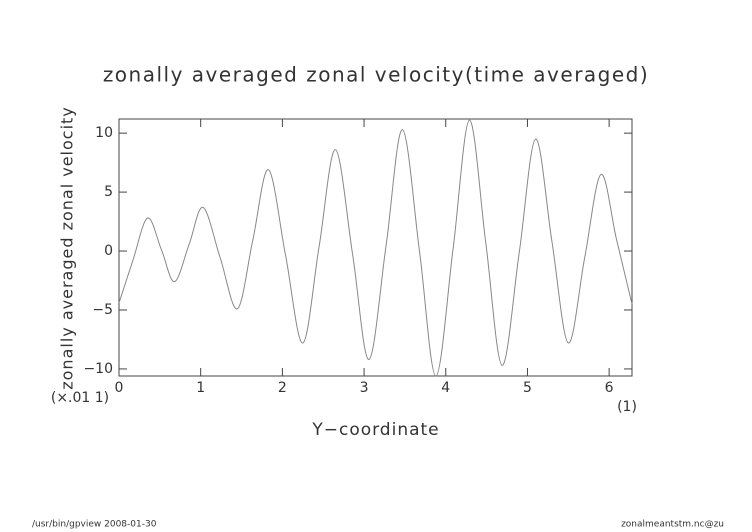  What do you see at coordinates (627, 407) in the screenshot?
I see `x-unit: (1)` at bounding box center [627, 407].